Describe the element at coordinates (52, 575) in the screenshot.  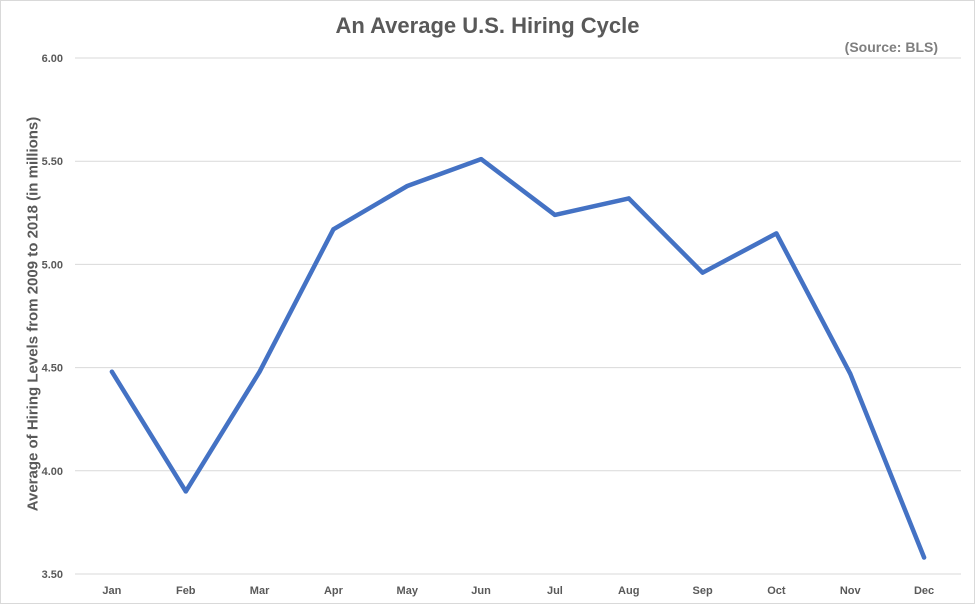
I see `y-tick-label: 3.50` at that location.